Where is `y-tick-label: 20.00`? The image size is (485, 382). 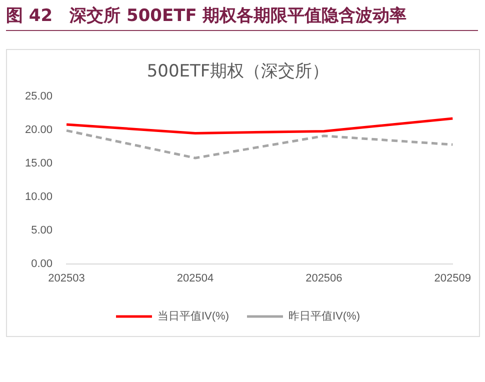
y-tick-label: 20.00 is located at coordinates (38, 130).